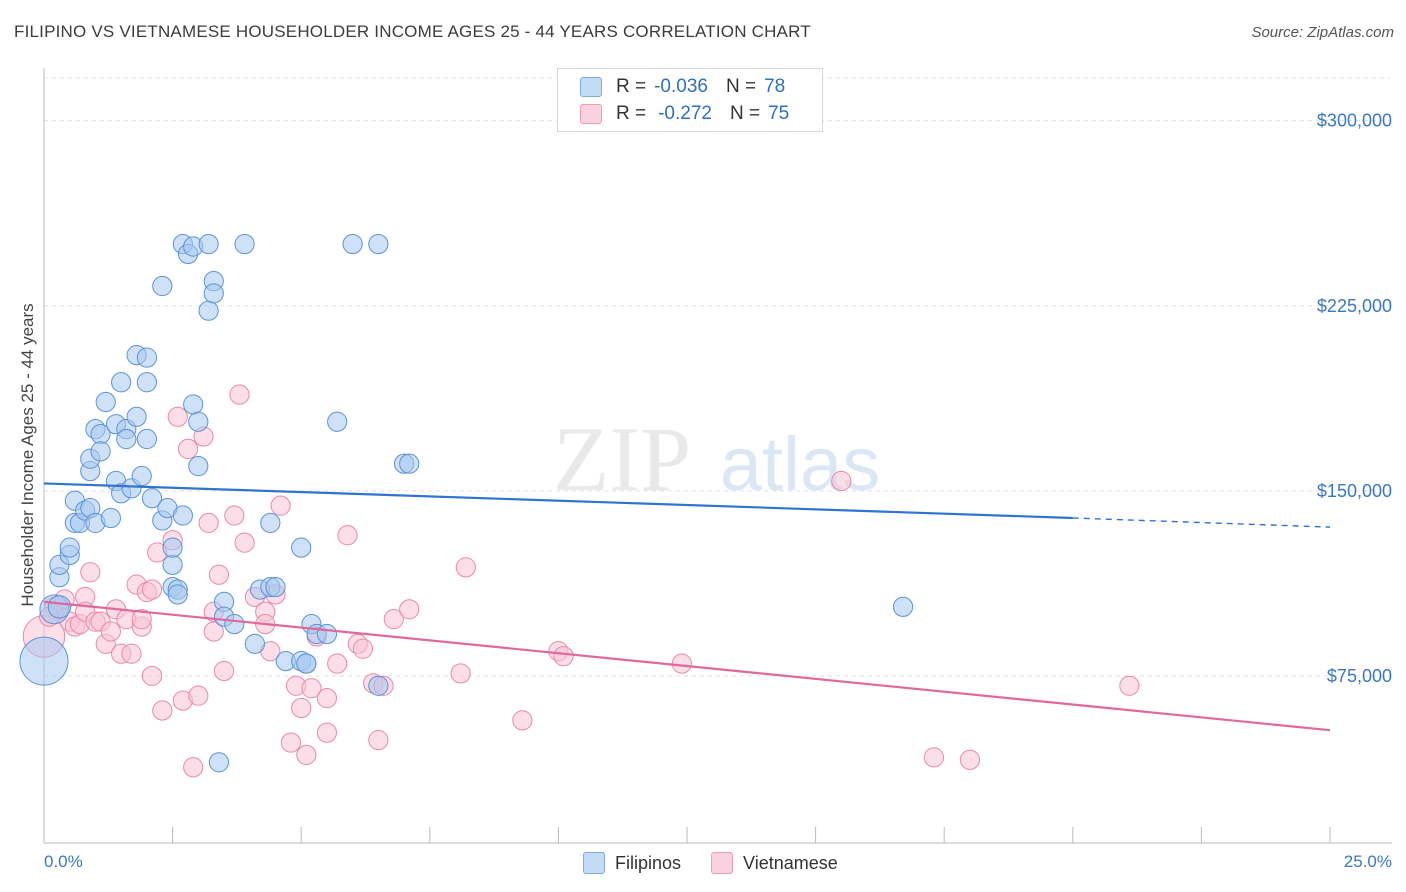  Describe the element at coordinates (1322, 32) in the screenshot. I see `source-note: Source: ZipAtlas.com` at that location.